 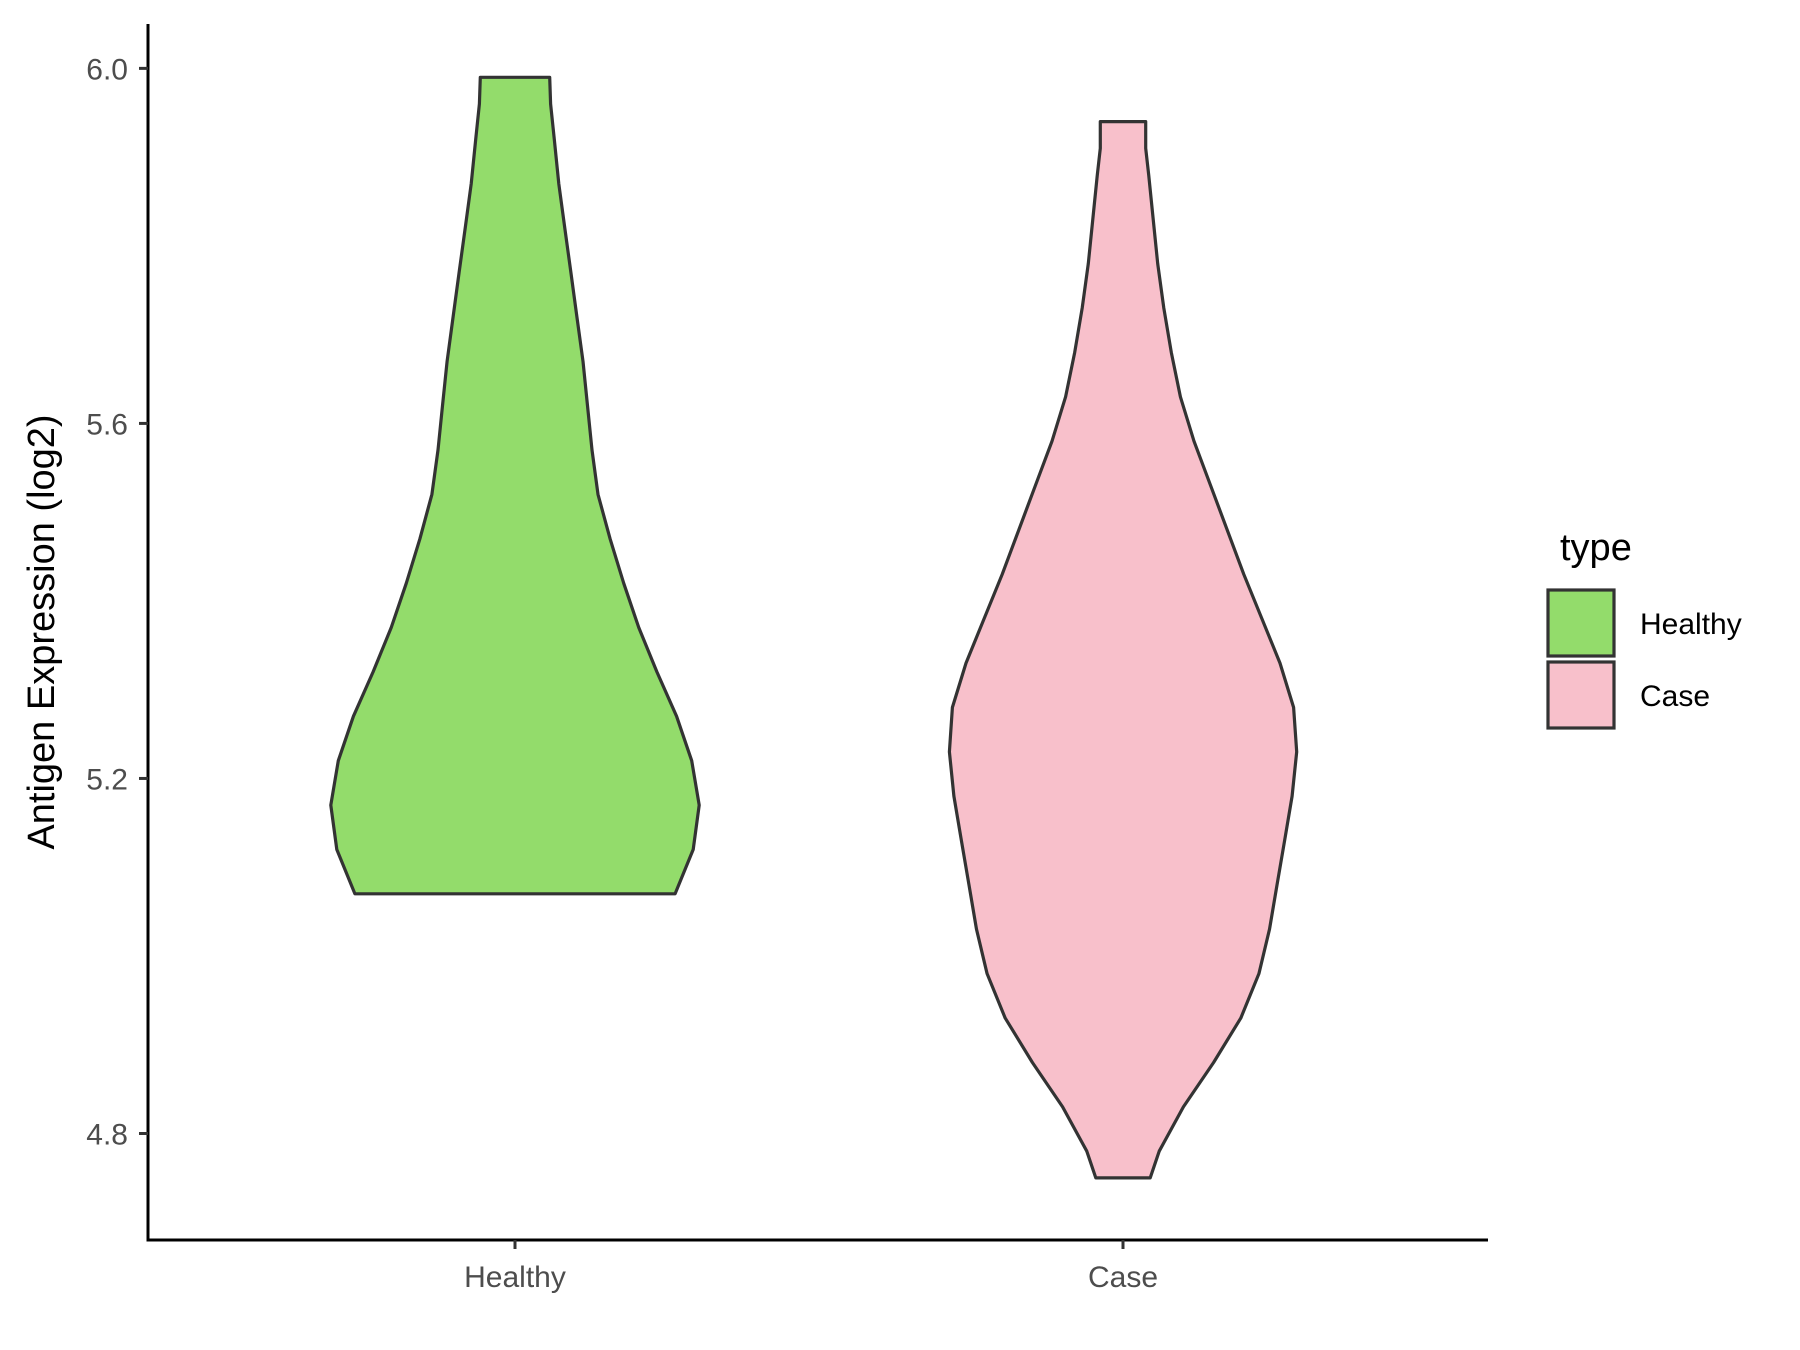 I want to click on legend-key-case, so click(x=1581, y=695).